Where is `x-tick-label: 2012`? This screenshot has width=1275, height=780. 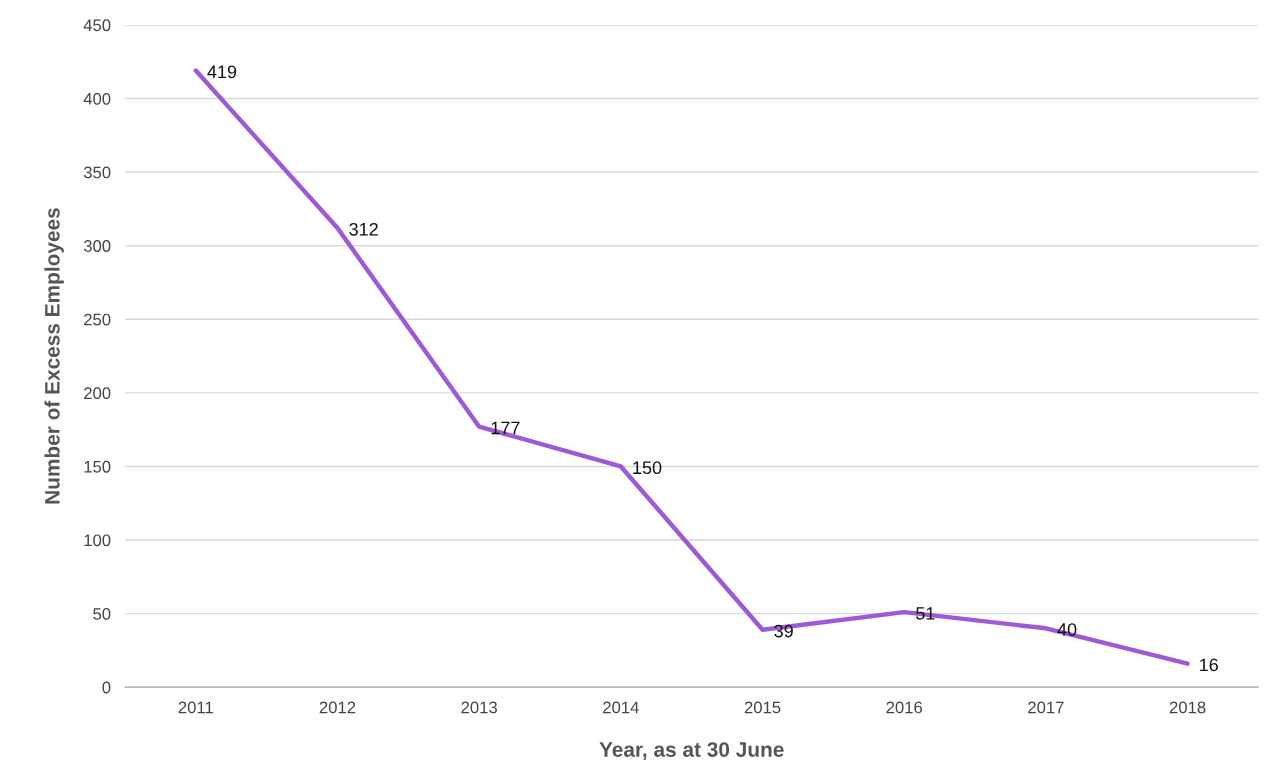 x-tick-label: 2012 is located at coordinates (337, 707).